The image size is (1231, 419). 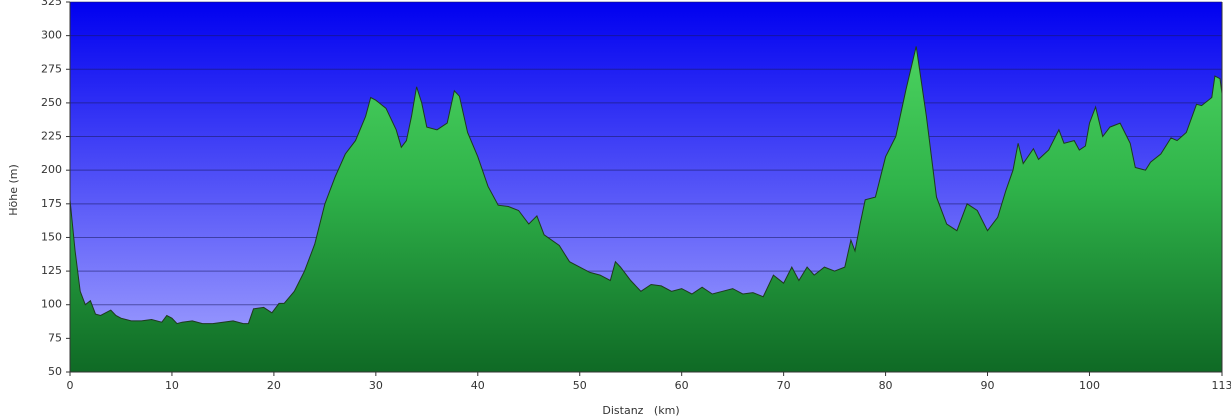 What do you see at coordinates (886, 385) in the screenshot?
I see `x-tick-label: 80` at bounding box center [886, 385].